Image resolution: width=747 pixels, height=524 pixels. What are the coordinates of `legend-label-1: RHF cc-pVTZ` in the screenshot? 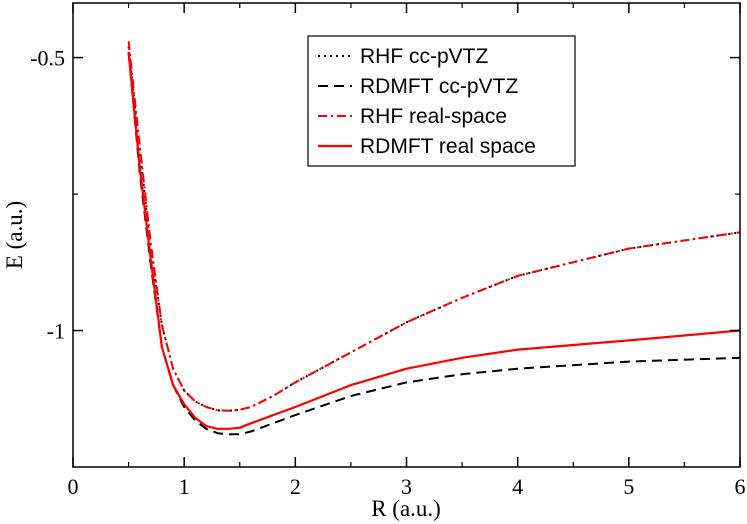 It's located at (424, 56).